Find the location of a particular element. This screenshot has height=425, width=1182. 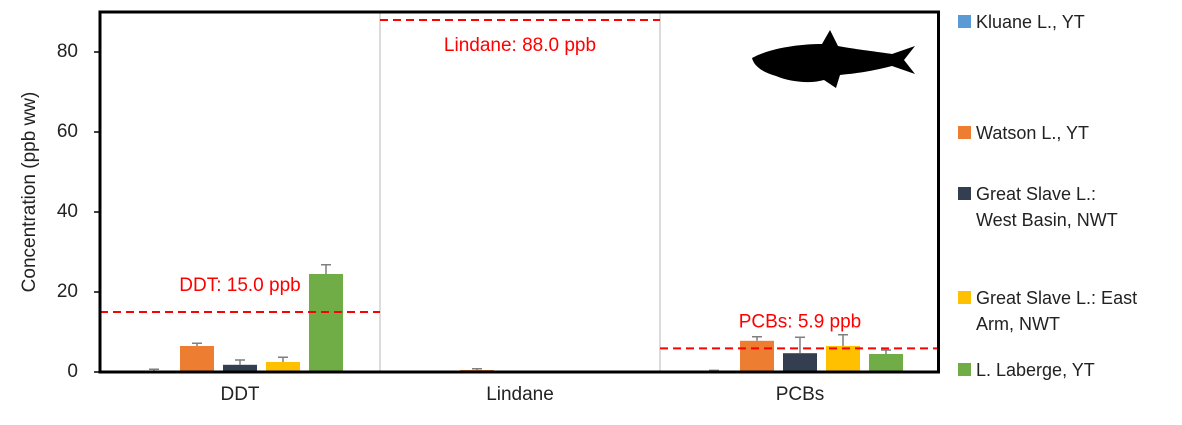

x-tick-label: Lindane is located at coordinates (520, 394).